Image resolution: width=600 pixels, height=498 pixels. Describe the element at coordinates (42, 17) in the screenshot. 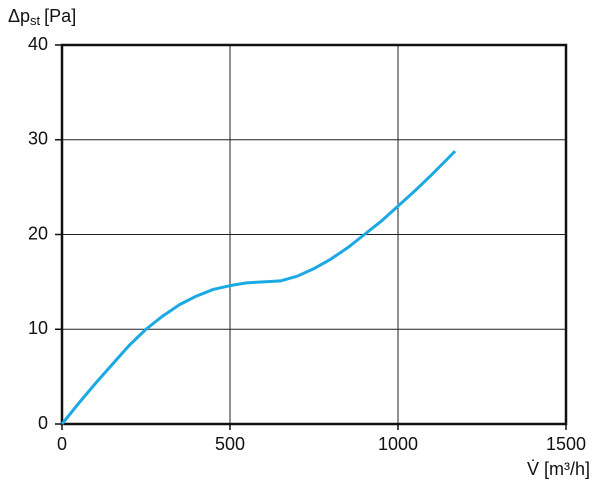

I see `y-axis-label: Δpst [Pa]` at that location.